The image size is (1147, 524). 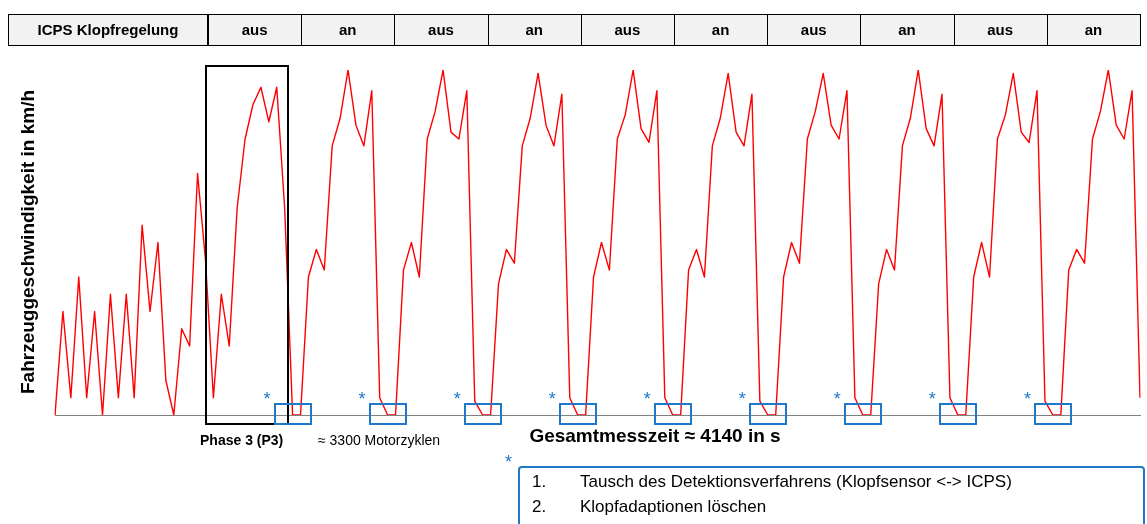 I want to click on y-axis-title: Fahrzeuggeschwindigkeit in km/h, so click(x=28, y=242).